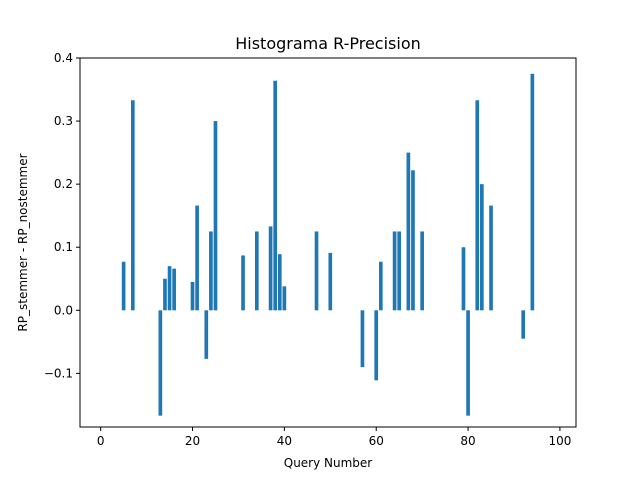 The height and width of the screenshot is (480, 640). I want to click on x-tick-label: 80, so click(467, 441).